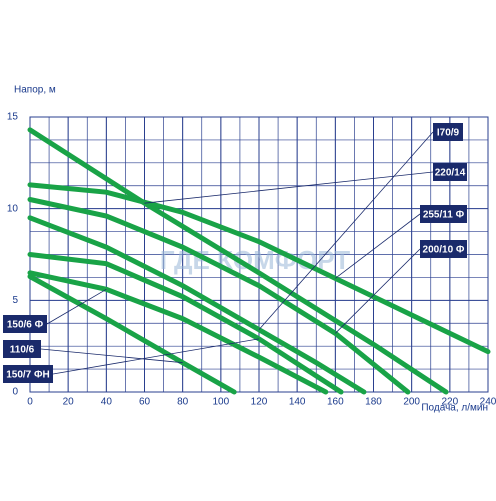 The image size is (496, 501). Describe the element at coordinates (107, 402) in the screenshot. I see `x-tick-label: 40` at that location.